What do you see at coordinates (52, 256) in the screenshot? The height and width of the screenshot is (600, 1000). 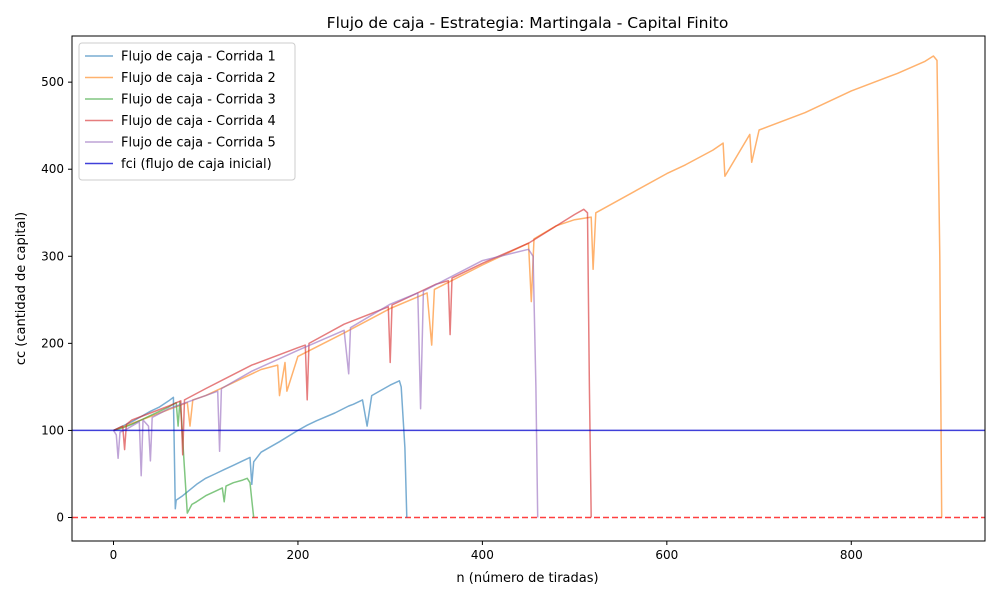 I see `y-tick-label: 300` at bounding box center [52, 256].